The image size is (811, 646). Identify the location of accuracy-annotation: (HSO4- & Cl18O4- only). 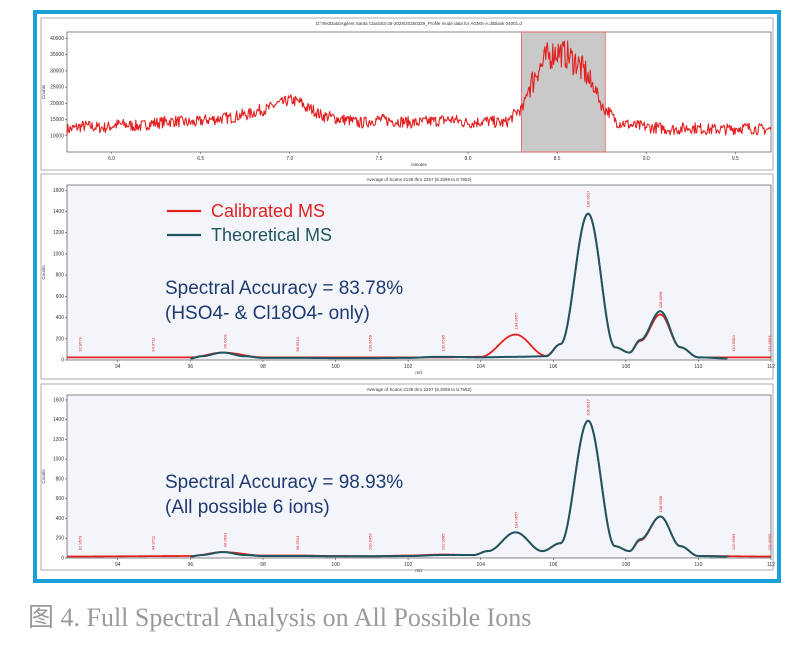
(267, 313).